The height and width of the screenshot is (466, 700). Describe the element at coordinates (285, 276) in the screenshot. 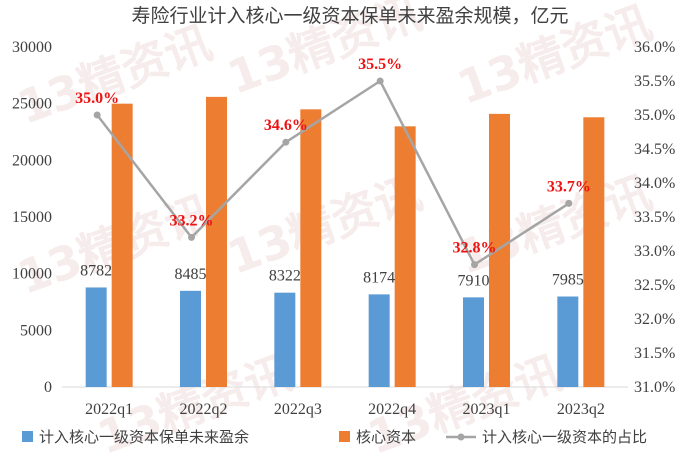

I see `surplus-value-label: 8322` at that location.